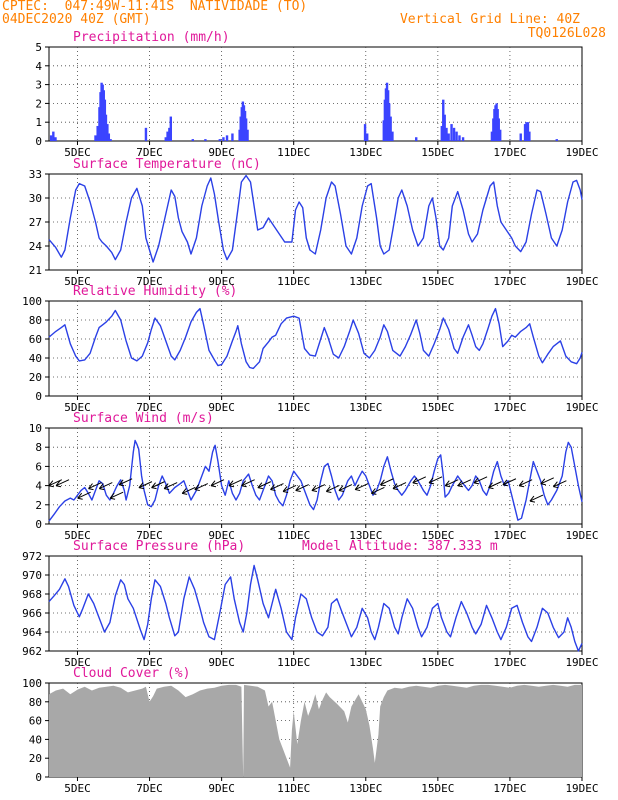  What do you see at coordinates (35, 222) in the screenshot?
I see `y-tick-label: 27` at bounding box center [35, 222].